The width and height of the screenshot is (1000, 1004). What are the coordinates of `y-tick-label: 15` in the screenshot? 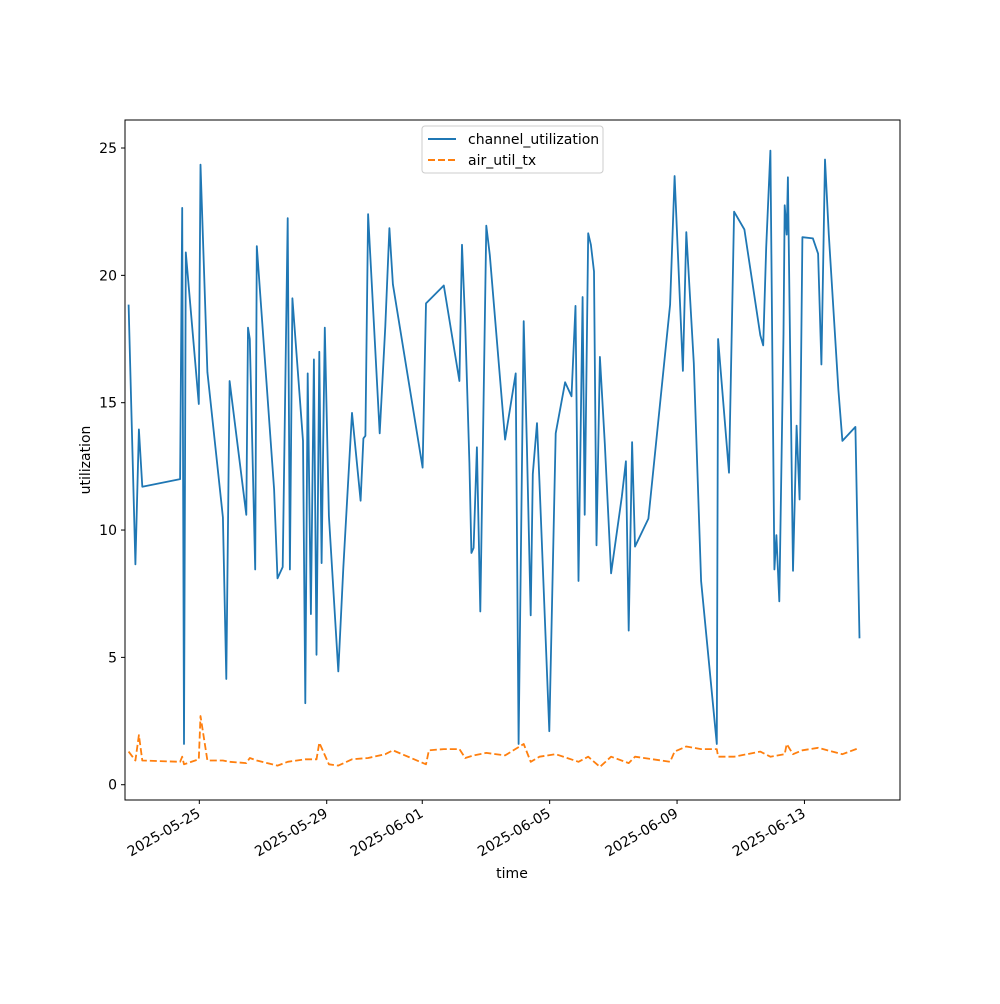 It's located at (108, 404).